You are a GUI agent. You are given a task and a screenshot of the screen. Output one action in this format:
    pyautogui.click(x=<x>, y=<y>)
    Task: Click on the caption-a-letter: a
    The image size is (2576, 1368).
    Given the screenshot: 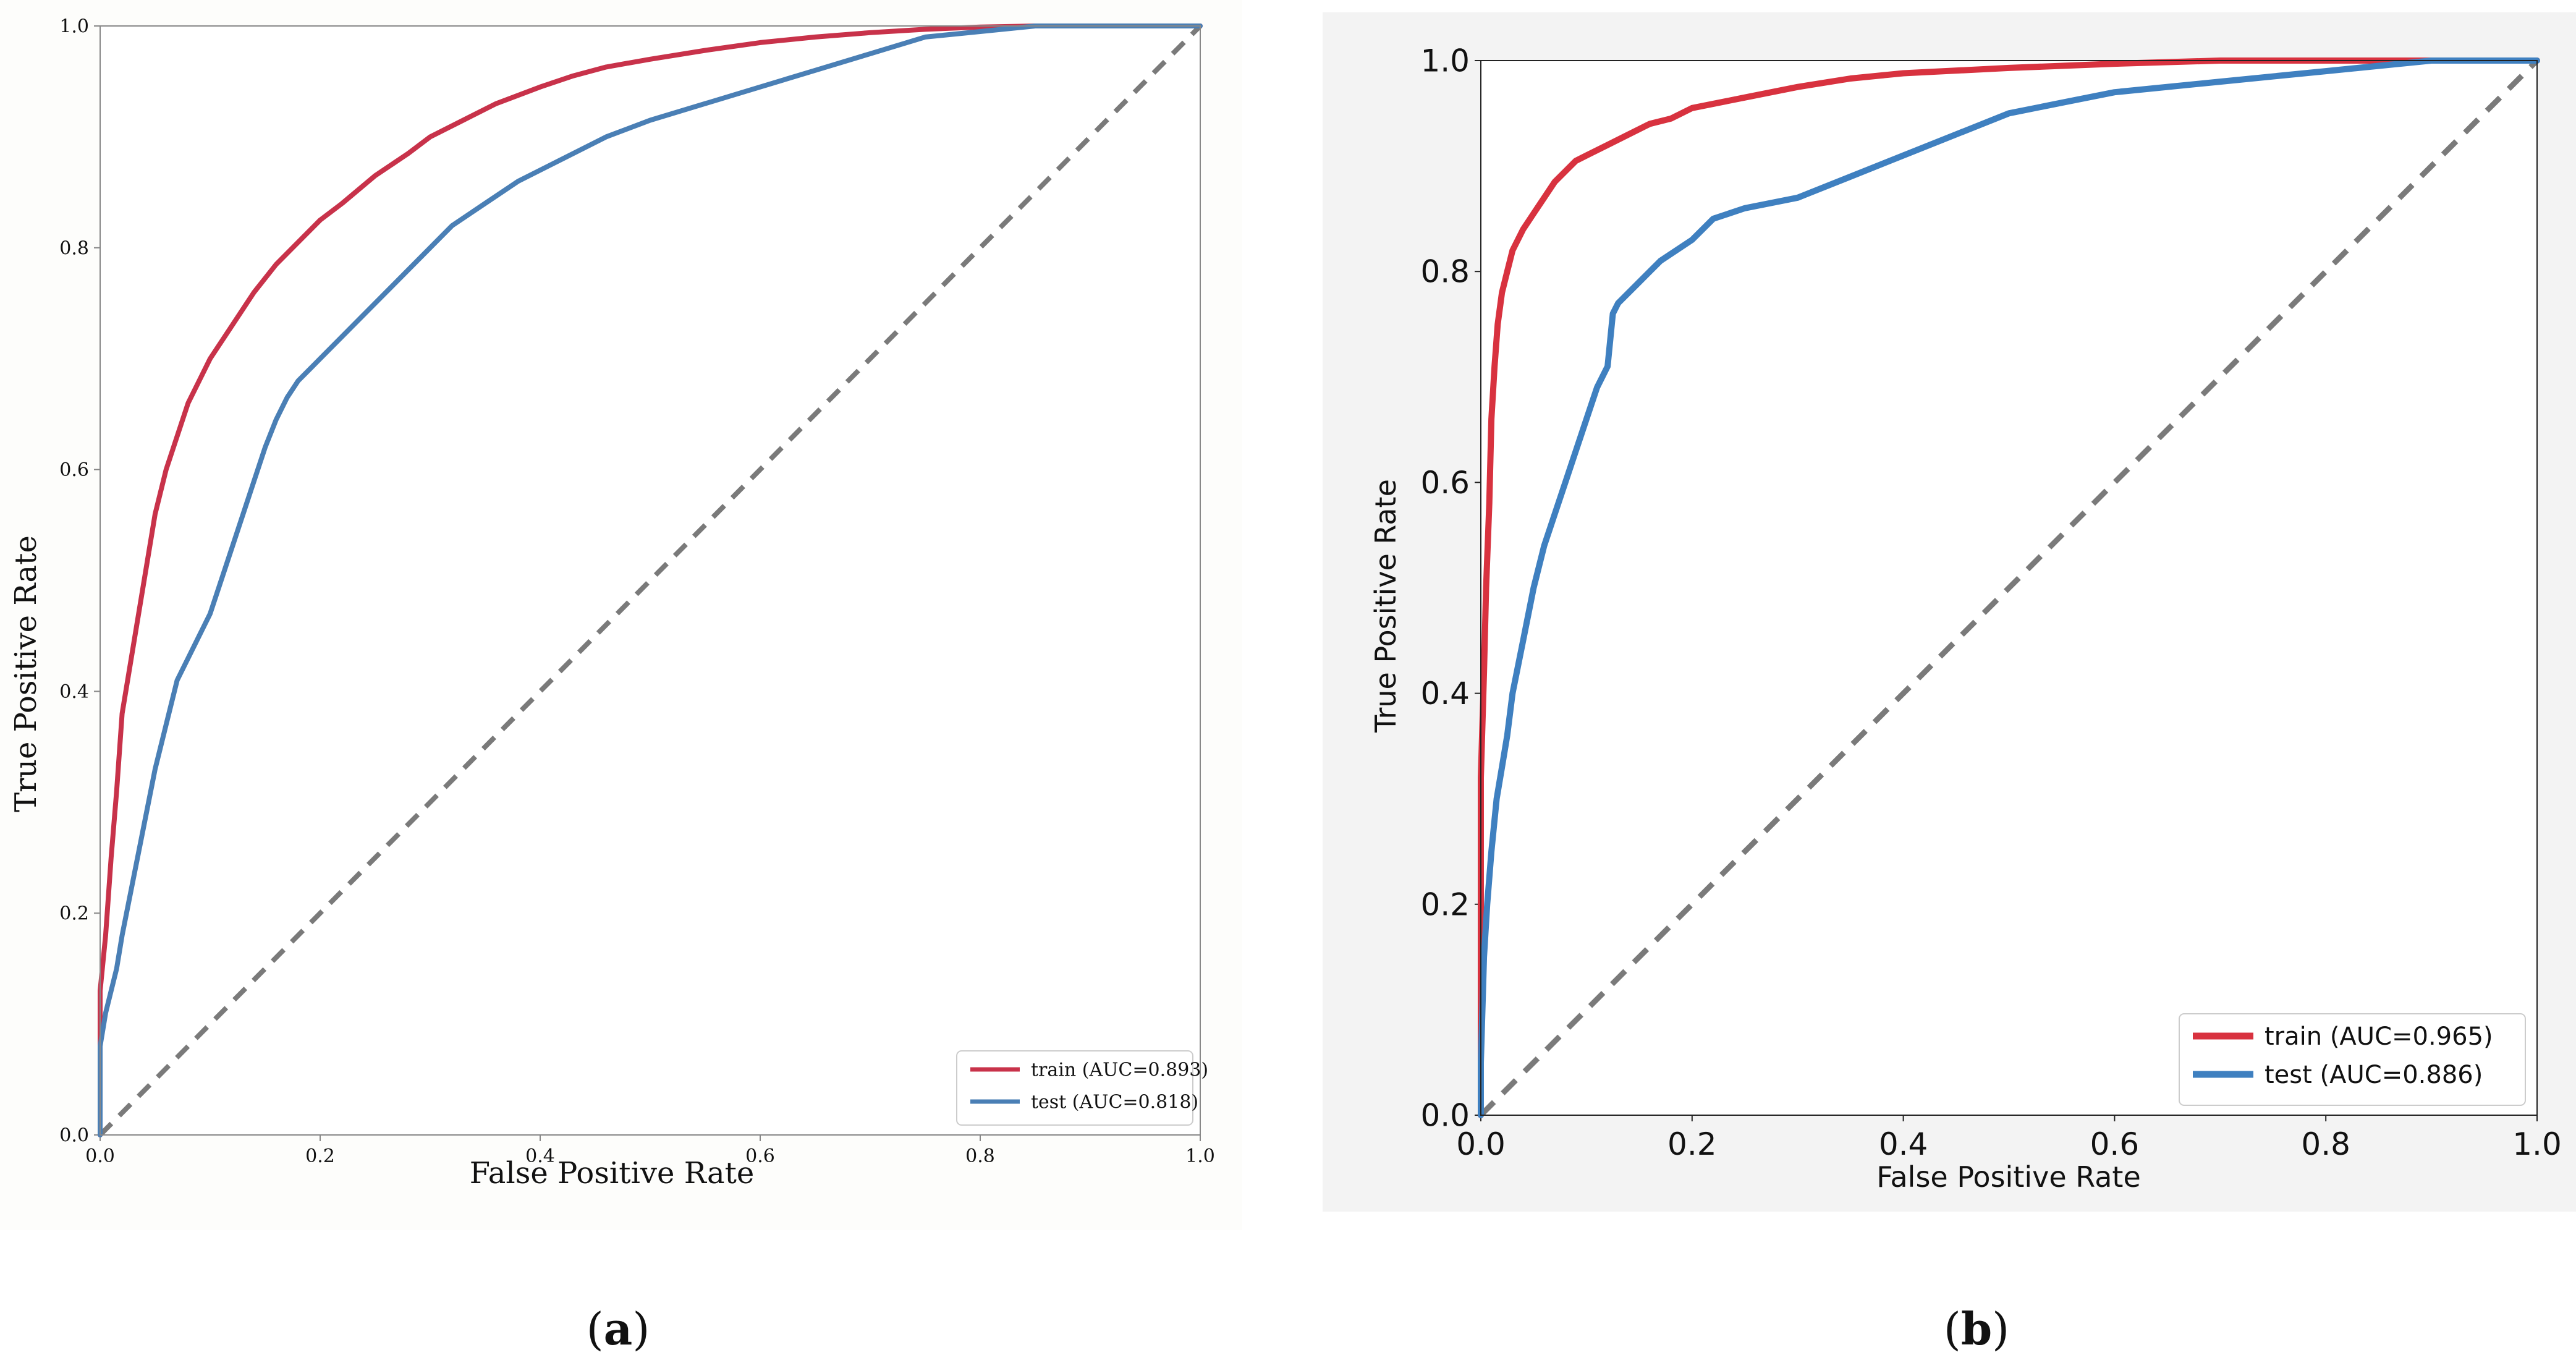 What is the action you would take?
    pyautogui.click(x=618, y=1328)
    